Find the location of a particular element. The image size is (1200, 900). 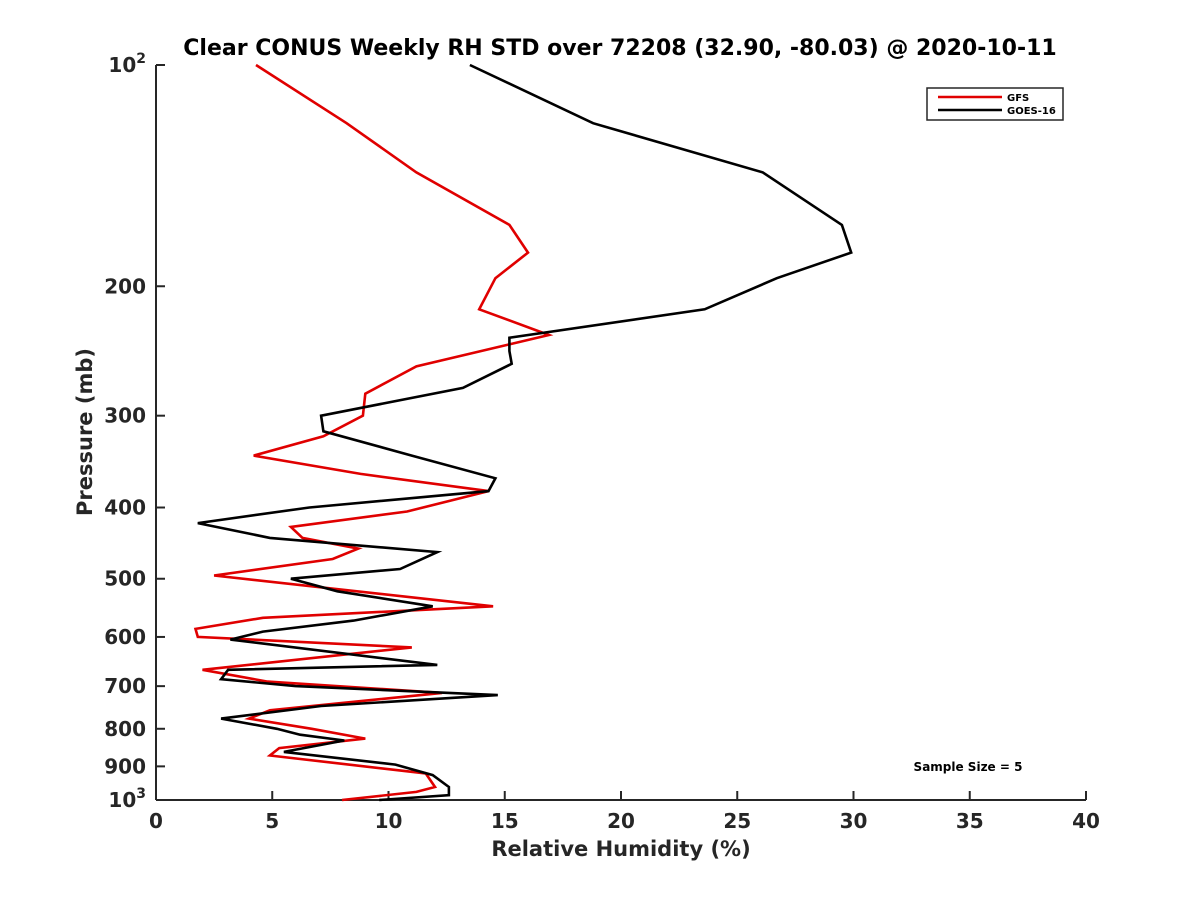

x-tick-label: 5 is located at coordinates (272, 821).